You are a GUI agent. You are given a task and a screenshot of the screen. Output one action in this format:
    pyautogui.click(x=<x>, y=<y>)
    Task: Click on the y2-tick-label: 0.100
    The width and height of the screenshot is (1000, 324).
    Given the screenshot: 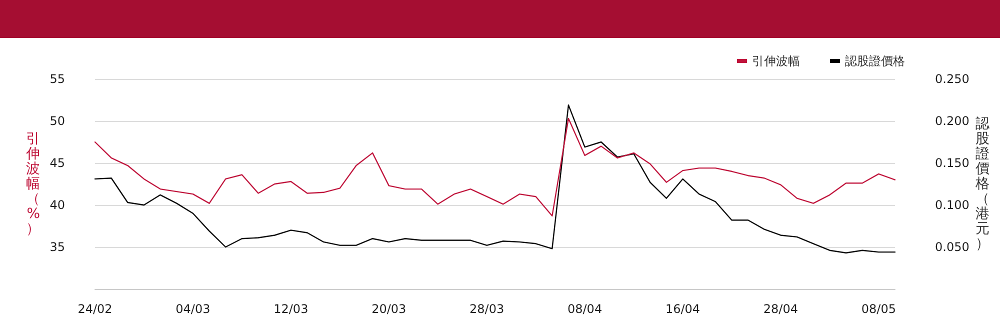 What is the action you would take?
    pyautogui.click(x=952, y=205)
    